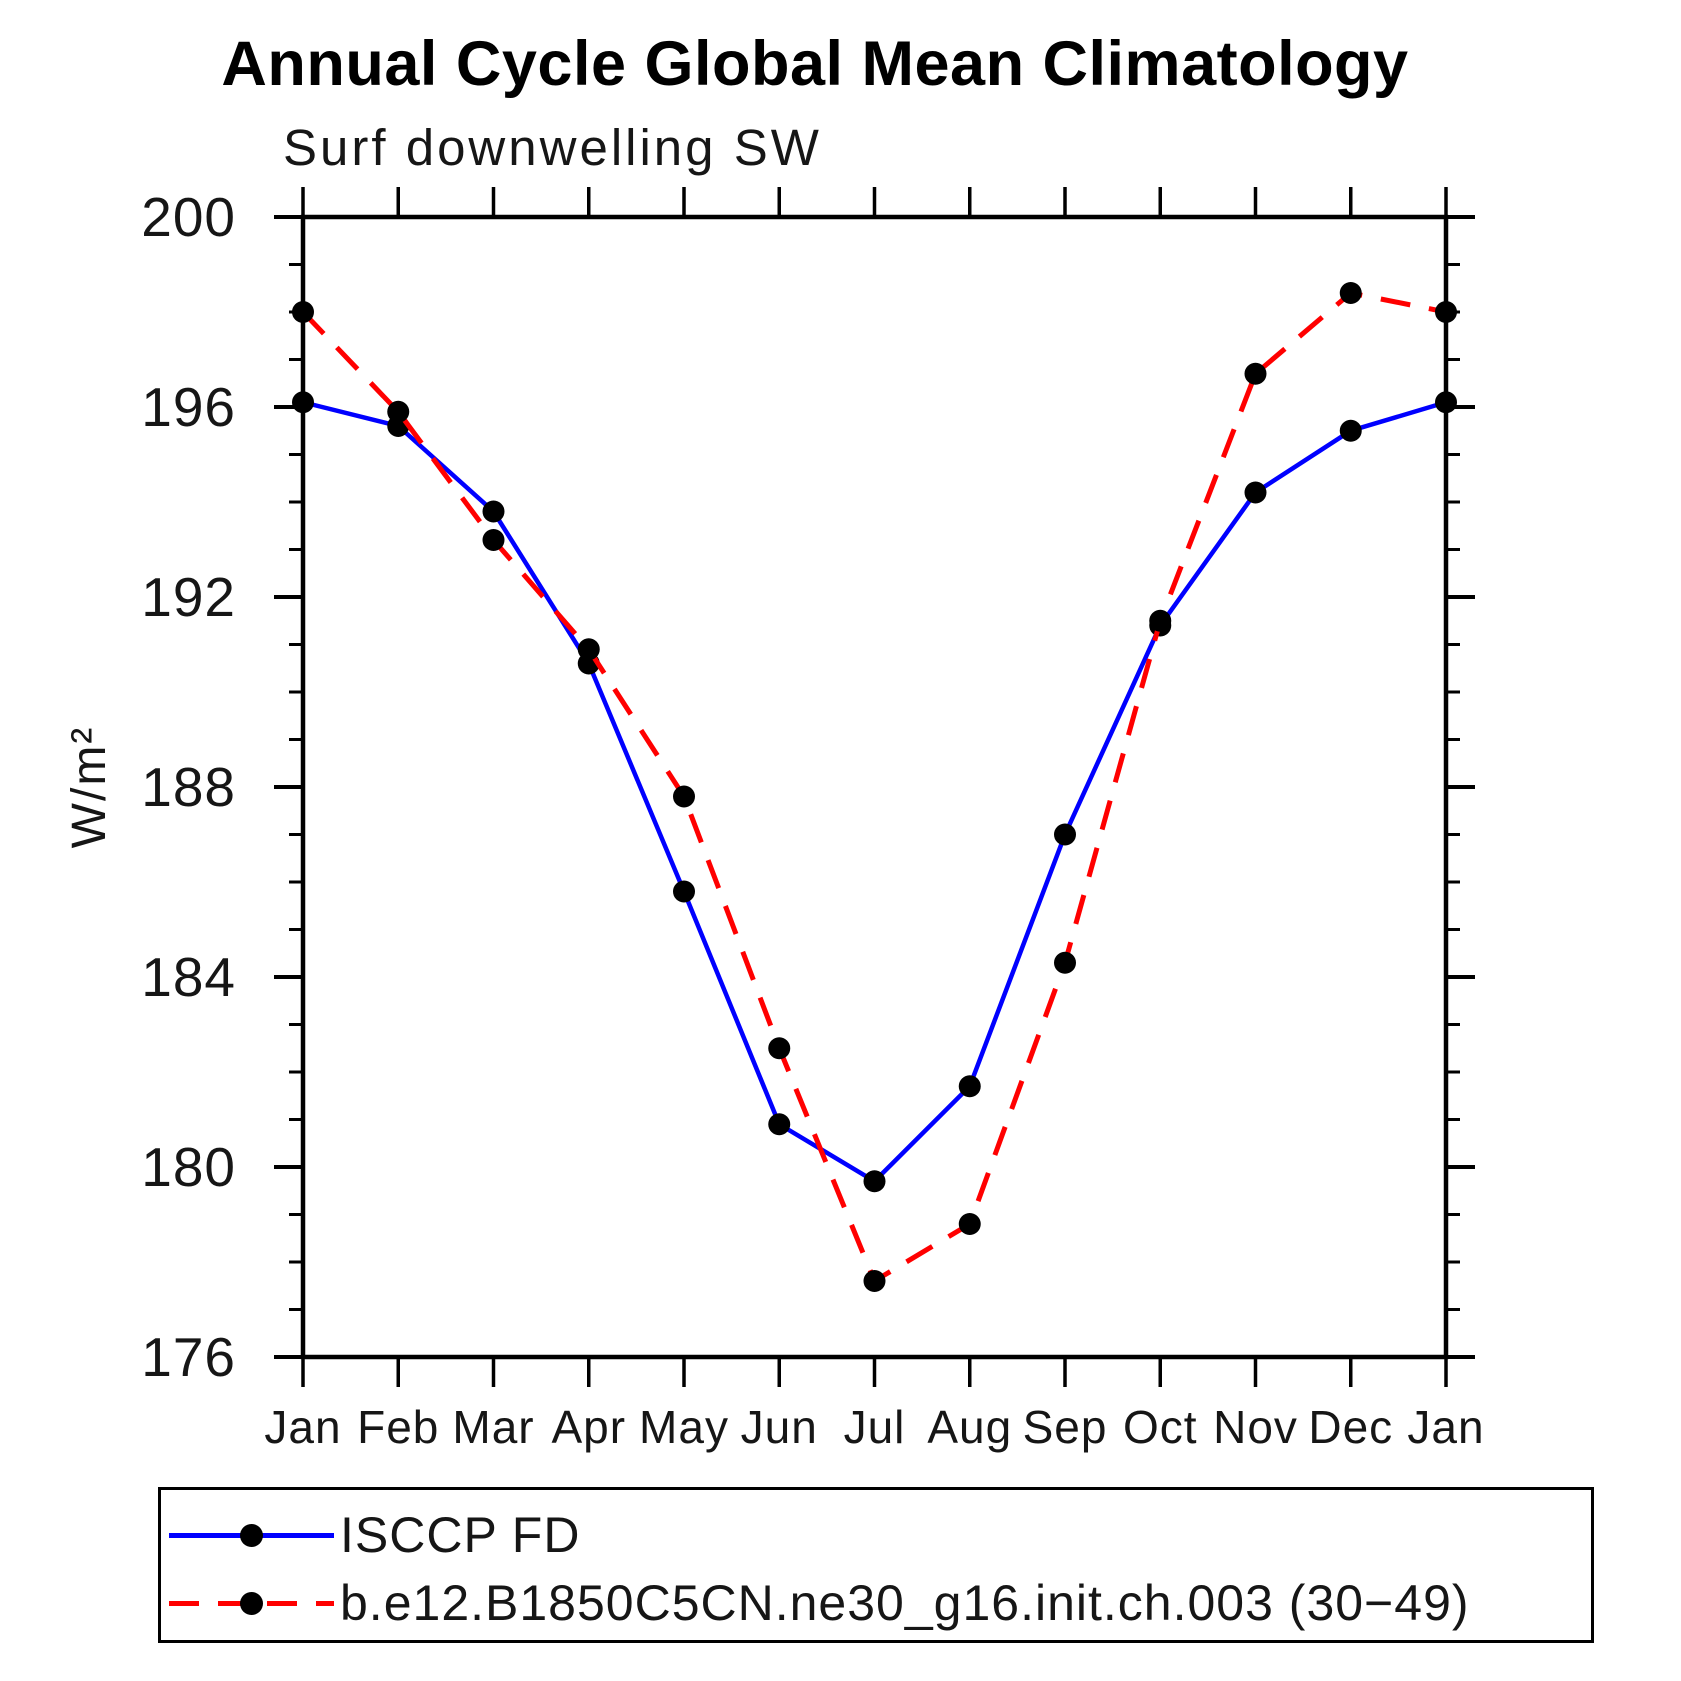 This screenshot has height=1681, width=1681. I want to click on legend-item-isccp: ISCCP FD, so click(374, 1535).